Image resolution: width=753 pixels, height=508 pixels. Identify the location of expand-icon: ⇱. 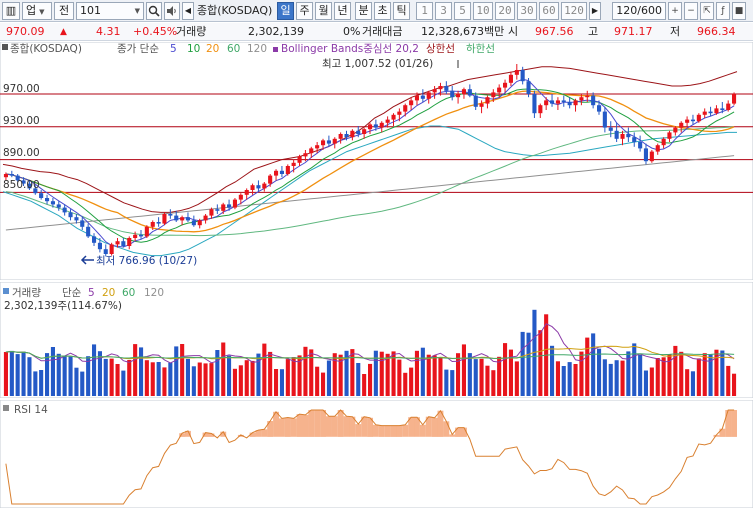
(707, 11).